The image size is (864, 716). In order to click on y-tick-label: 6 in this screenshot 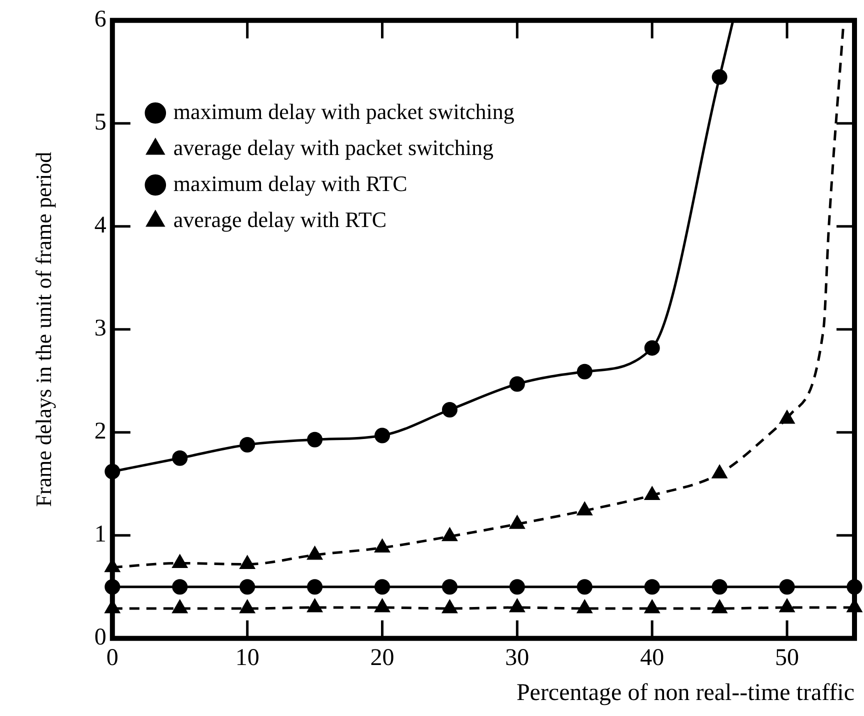, I will do `click(100, 19)`.